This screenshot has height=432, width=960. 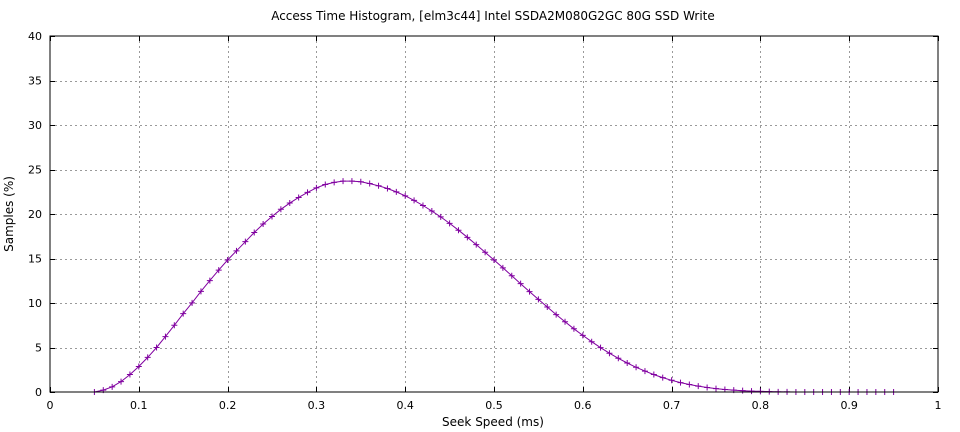 What do you see at coordinates (38, 392) in the screenshot?
I see `y-tick-label: 0` at bounding box center [38, 392].